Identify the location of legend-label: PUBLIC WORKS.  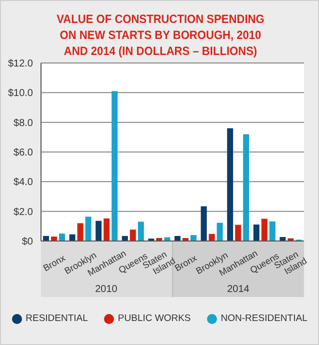
(154, 318).